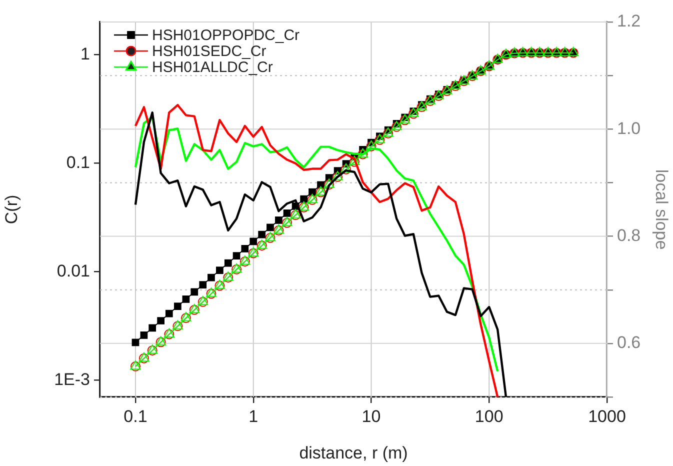 The width and height of the screenshot is (673, 466). What do you see at coordinates (72, 379) in the screenshot?
I see `y-tick-label: 1E-3` at bounding box center [72, 379].